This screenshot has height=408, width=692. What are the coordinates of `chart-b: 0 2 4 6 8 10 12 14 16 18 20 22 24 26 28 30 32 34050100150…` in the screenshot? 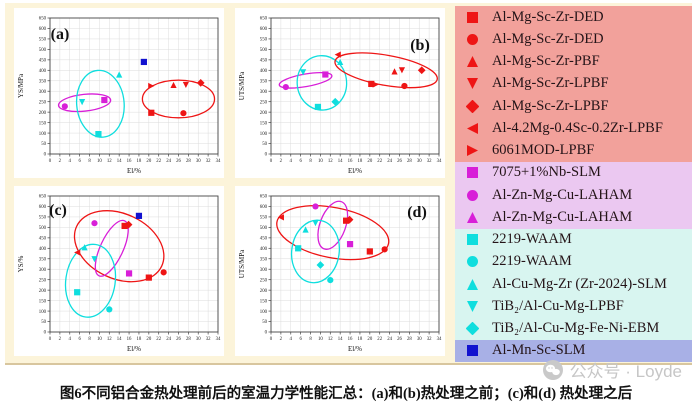 It's located at (340, 93).